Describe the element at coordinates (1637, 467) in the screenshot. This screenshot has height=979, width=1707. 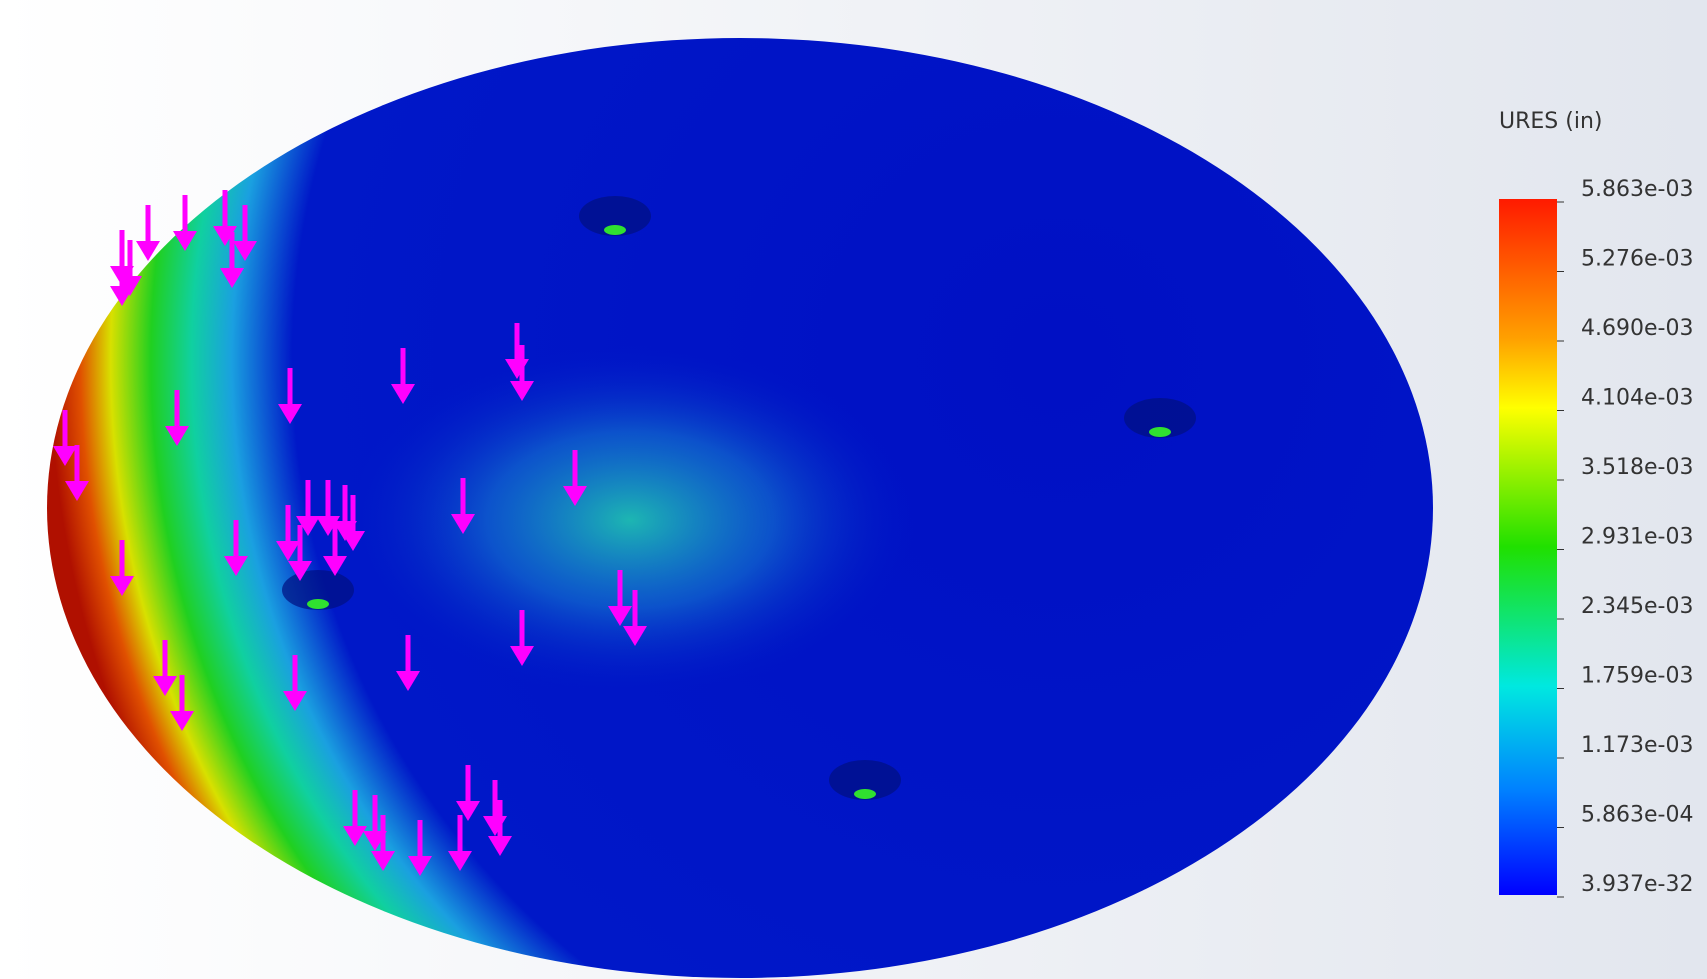
I see `legend-label: 3.518e-03` at that location.